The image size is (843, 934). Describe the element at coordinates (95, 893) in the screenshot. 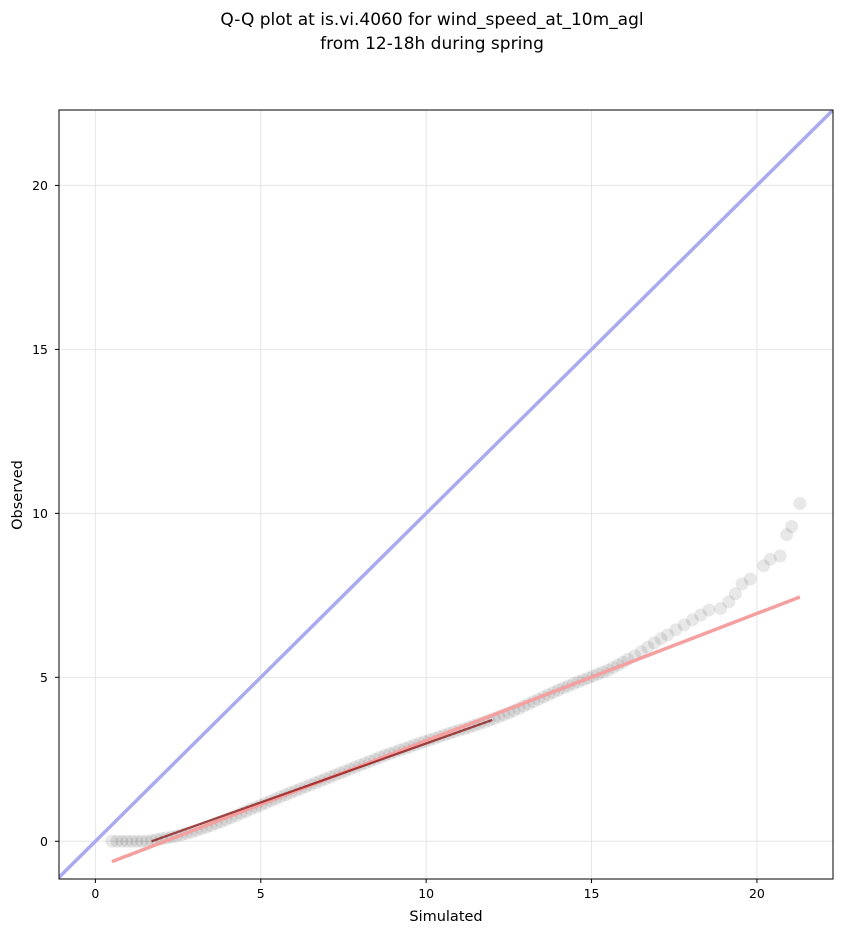

I see `x-tick-label: 0` at that location.